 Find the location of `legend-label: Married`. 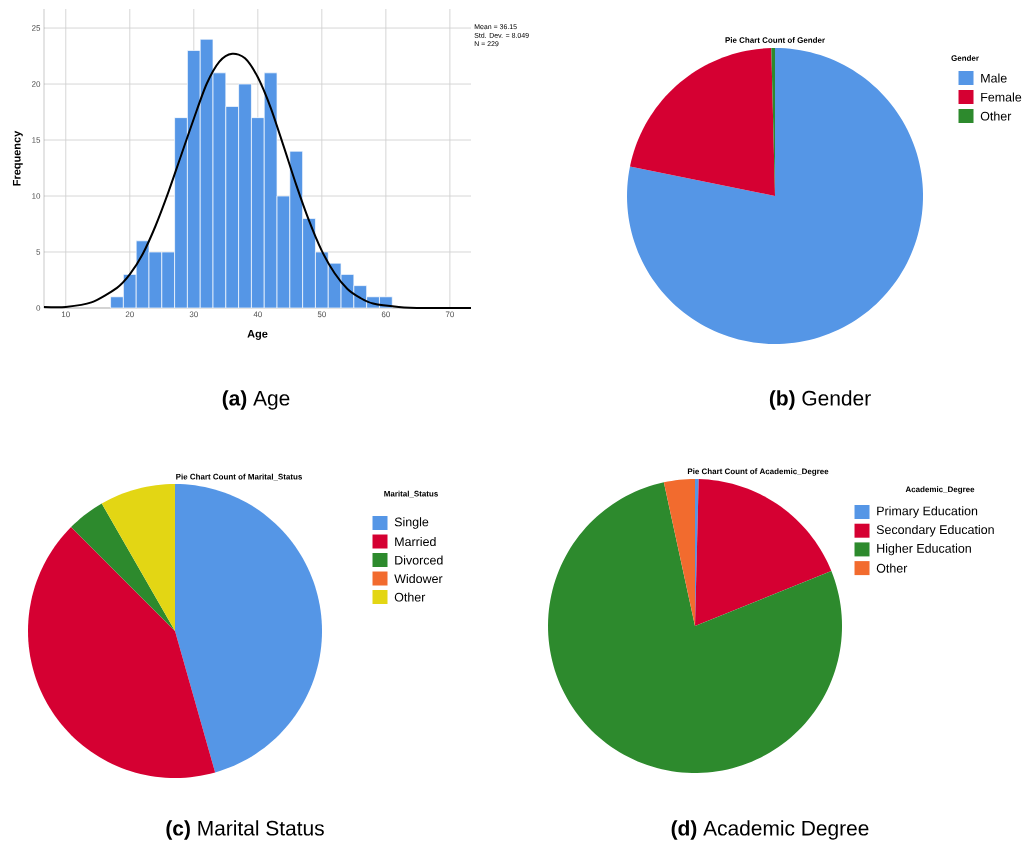

legend-label: Married is located at coordinates (415, 541).